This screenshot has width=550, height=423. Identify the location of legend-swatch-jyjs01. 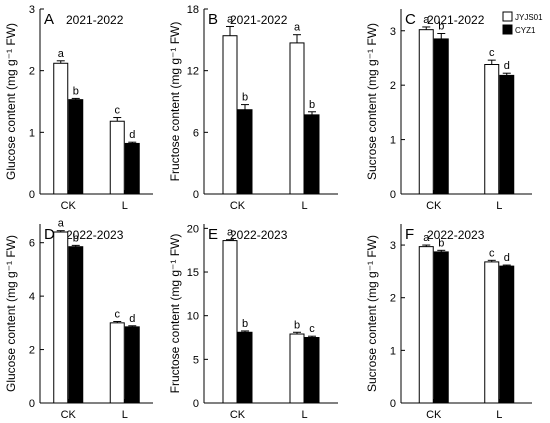
(507, 16).